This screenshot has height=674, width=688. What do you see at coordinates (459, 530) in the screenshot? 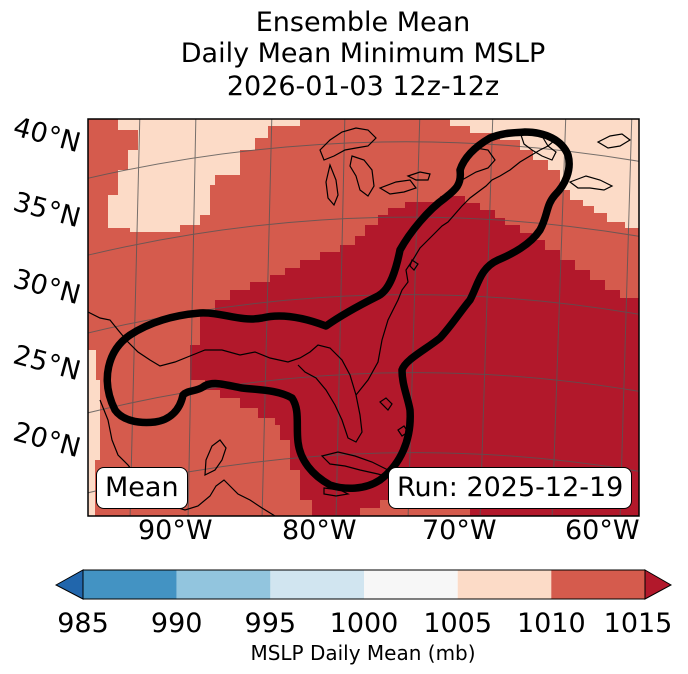
I see `lon-label-70w: 70°W` at bounding box center [459, 530].